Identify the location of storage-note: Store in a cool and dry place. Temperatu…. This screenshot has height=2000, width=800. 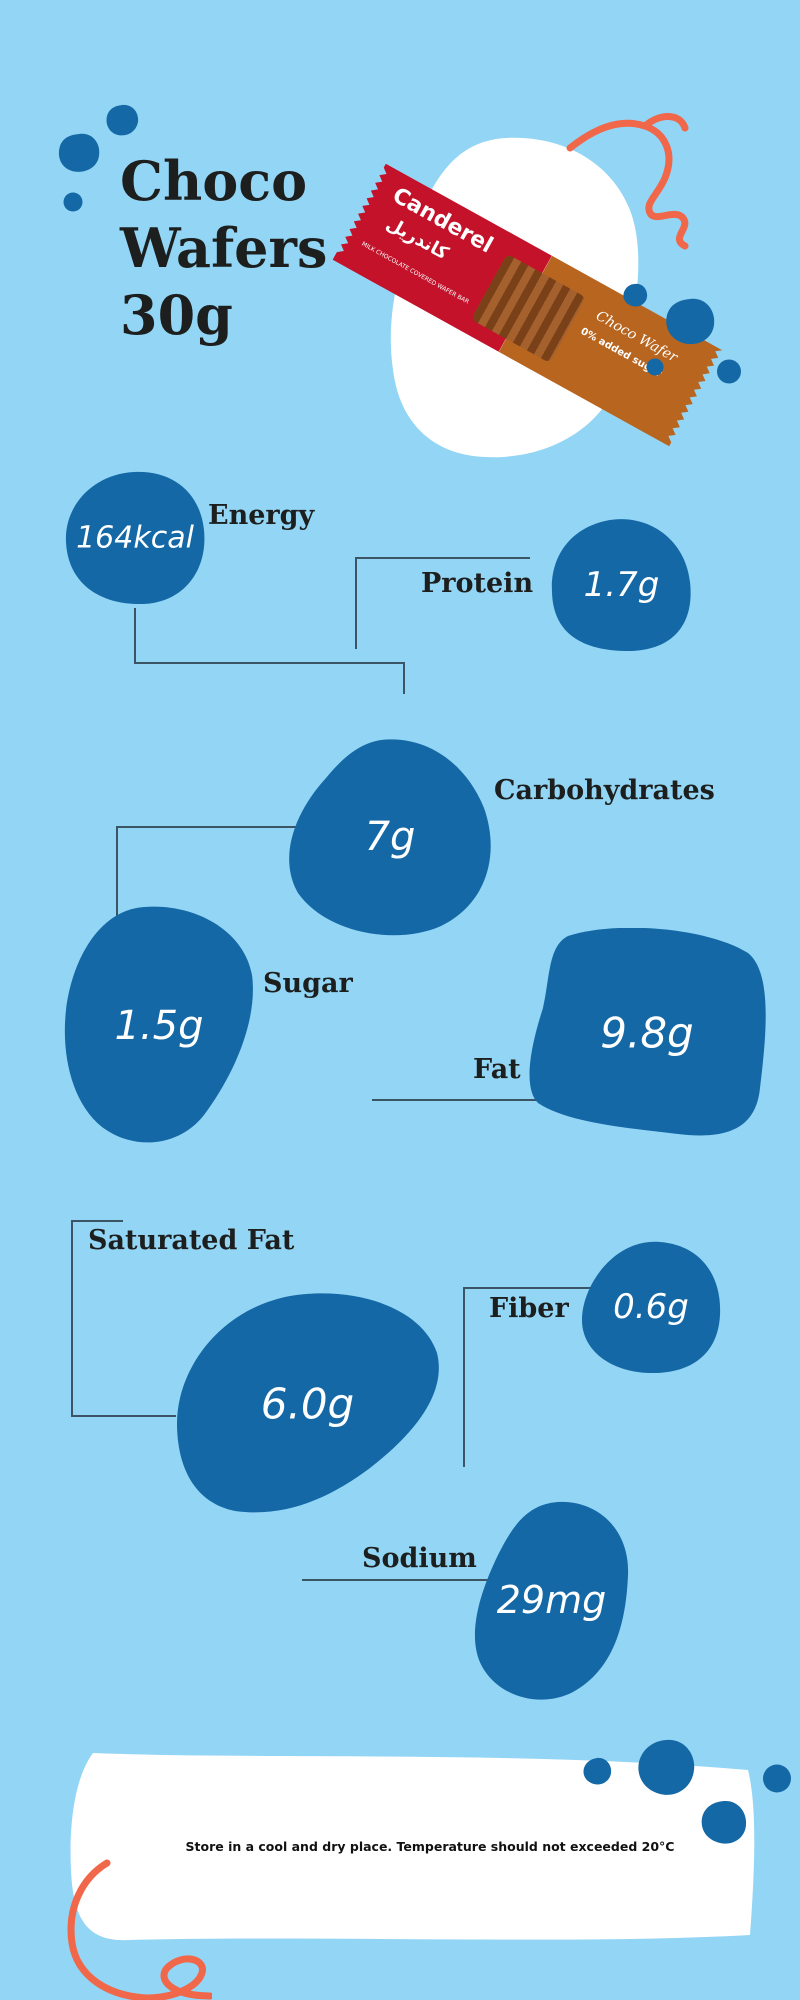
(430, 1846).